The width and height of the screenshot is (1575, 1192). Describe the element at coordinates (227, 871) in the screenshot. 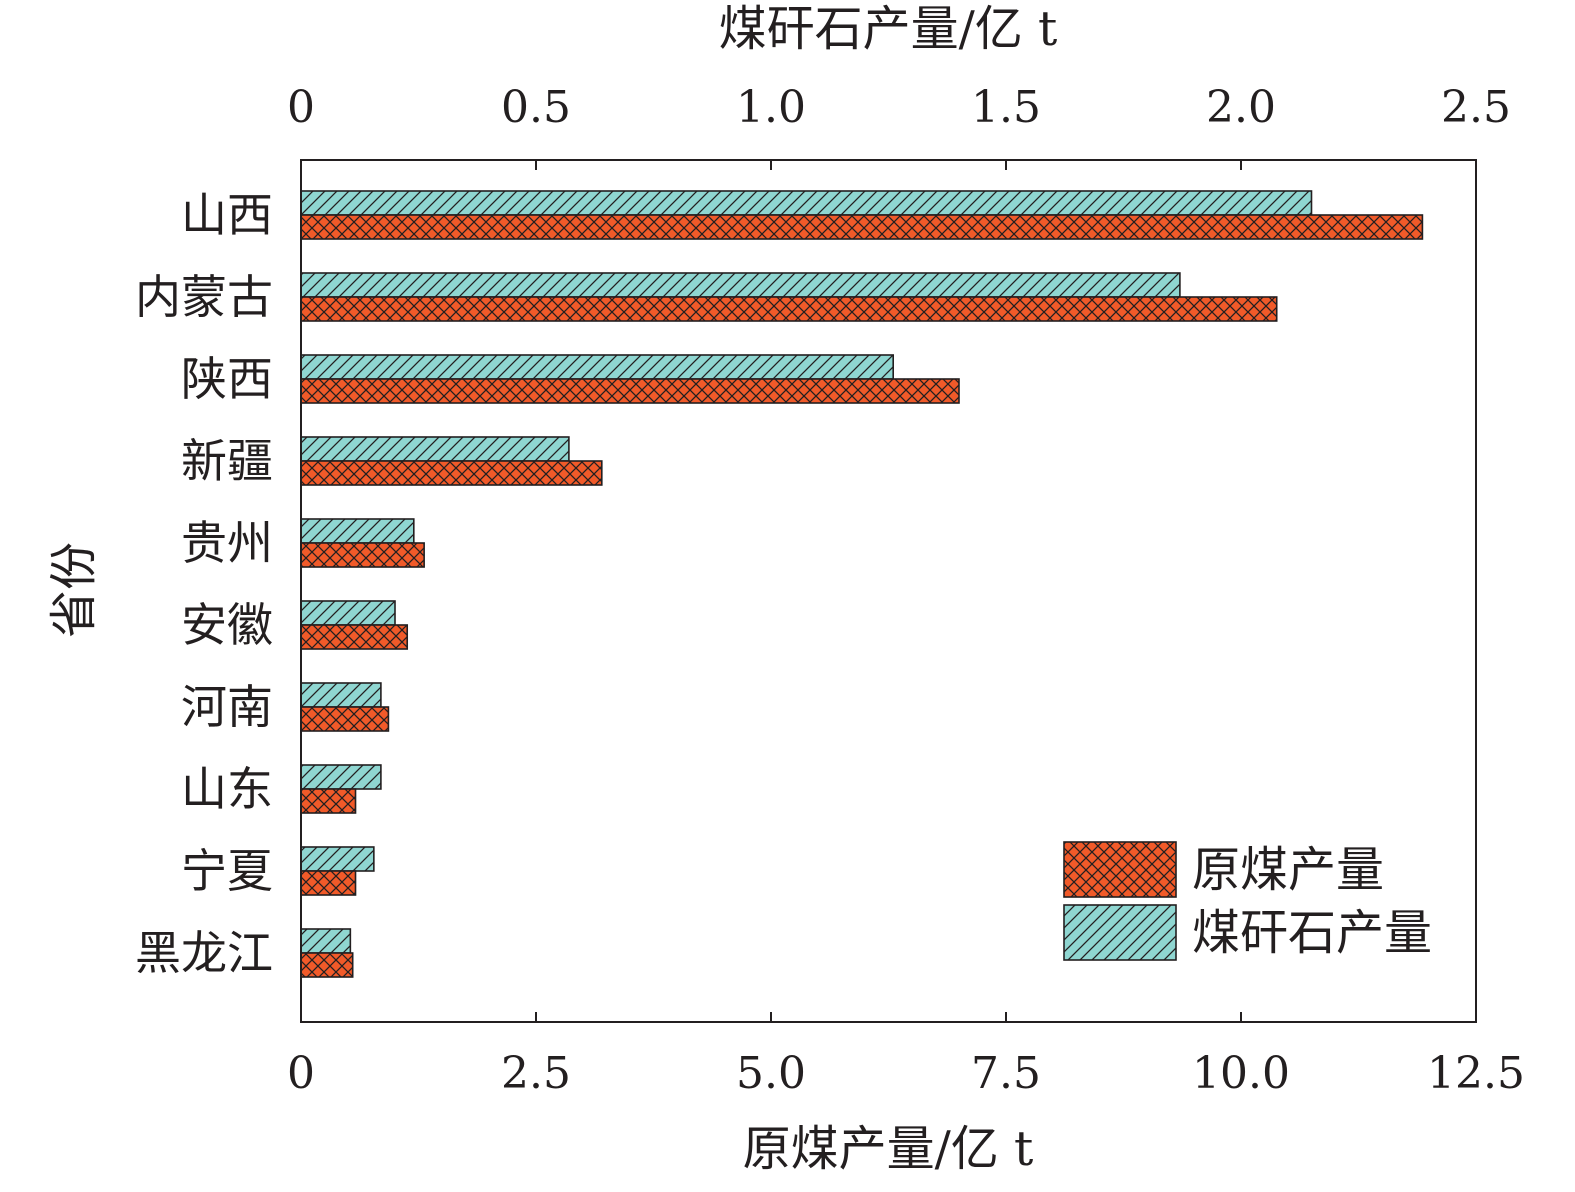

I see `category-label: 宁夏` at that location.